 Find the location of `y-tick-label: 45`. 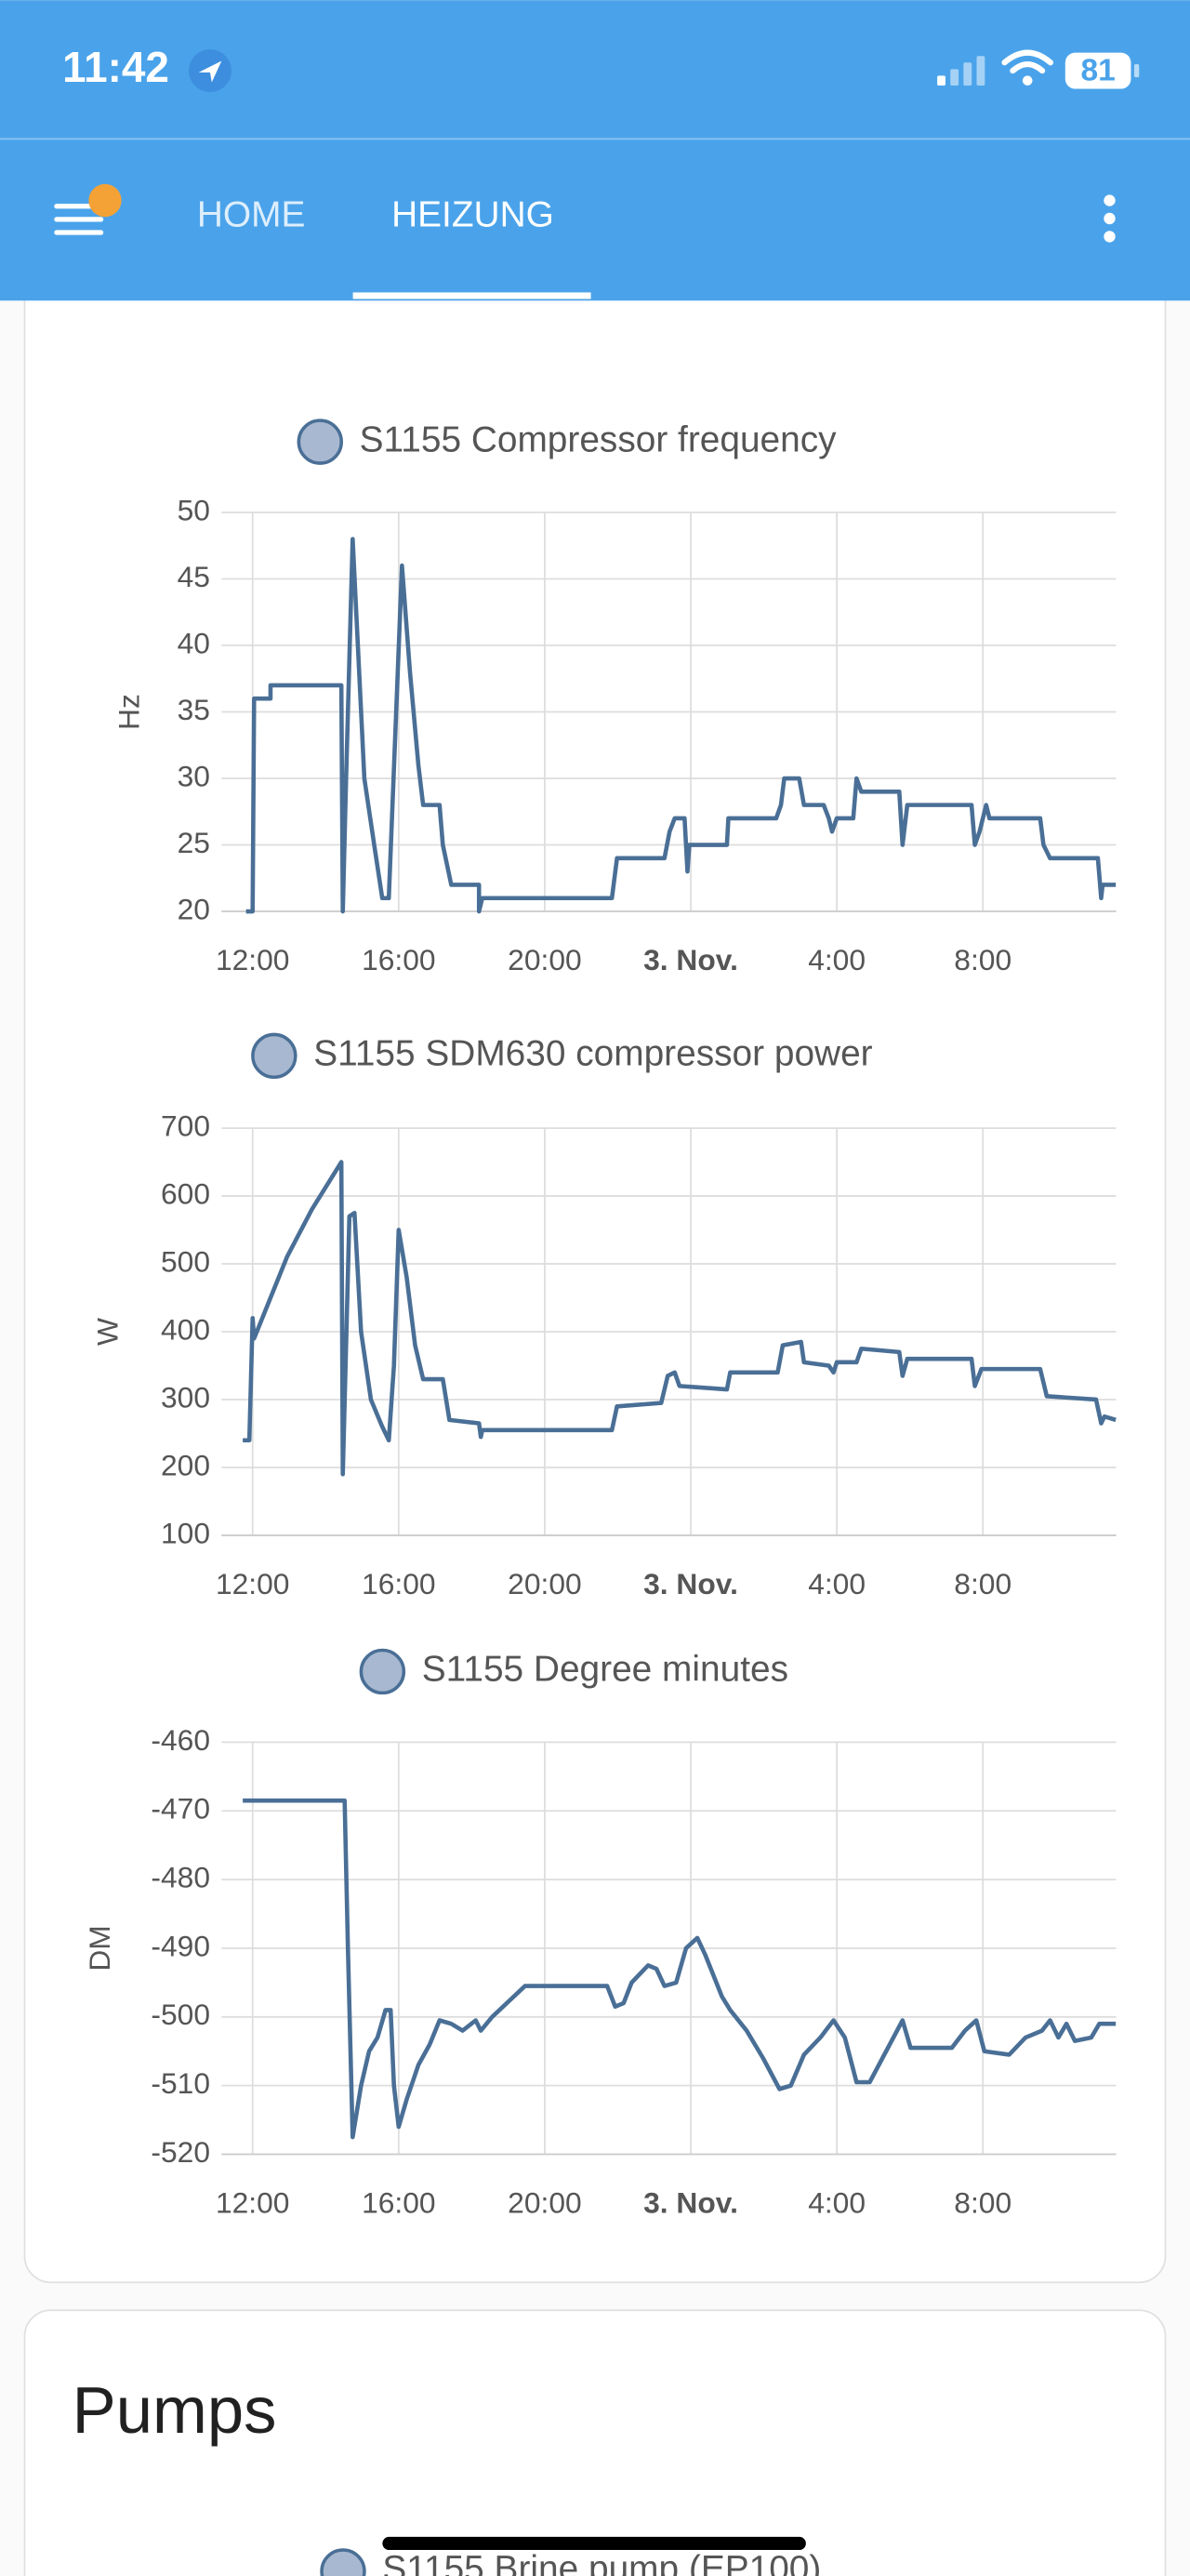

y-tick-label: 45 is located at coordinates (194, 576).